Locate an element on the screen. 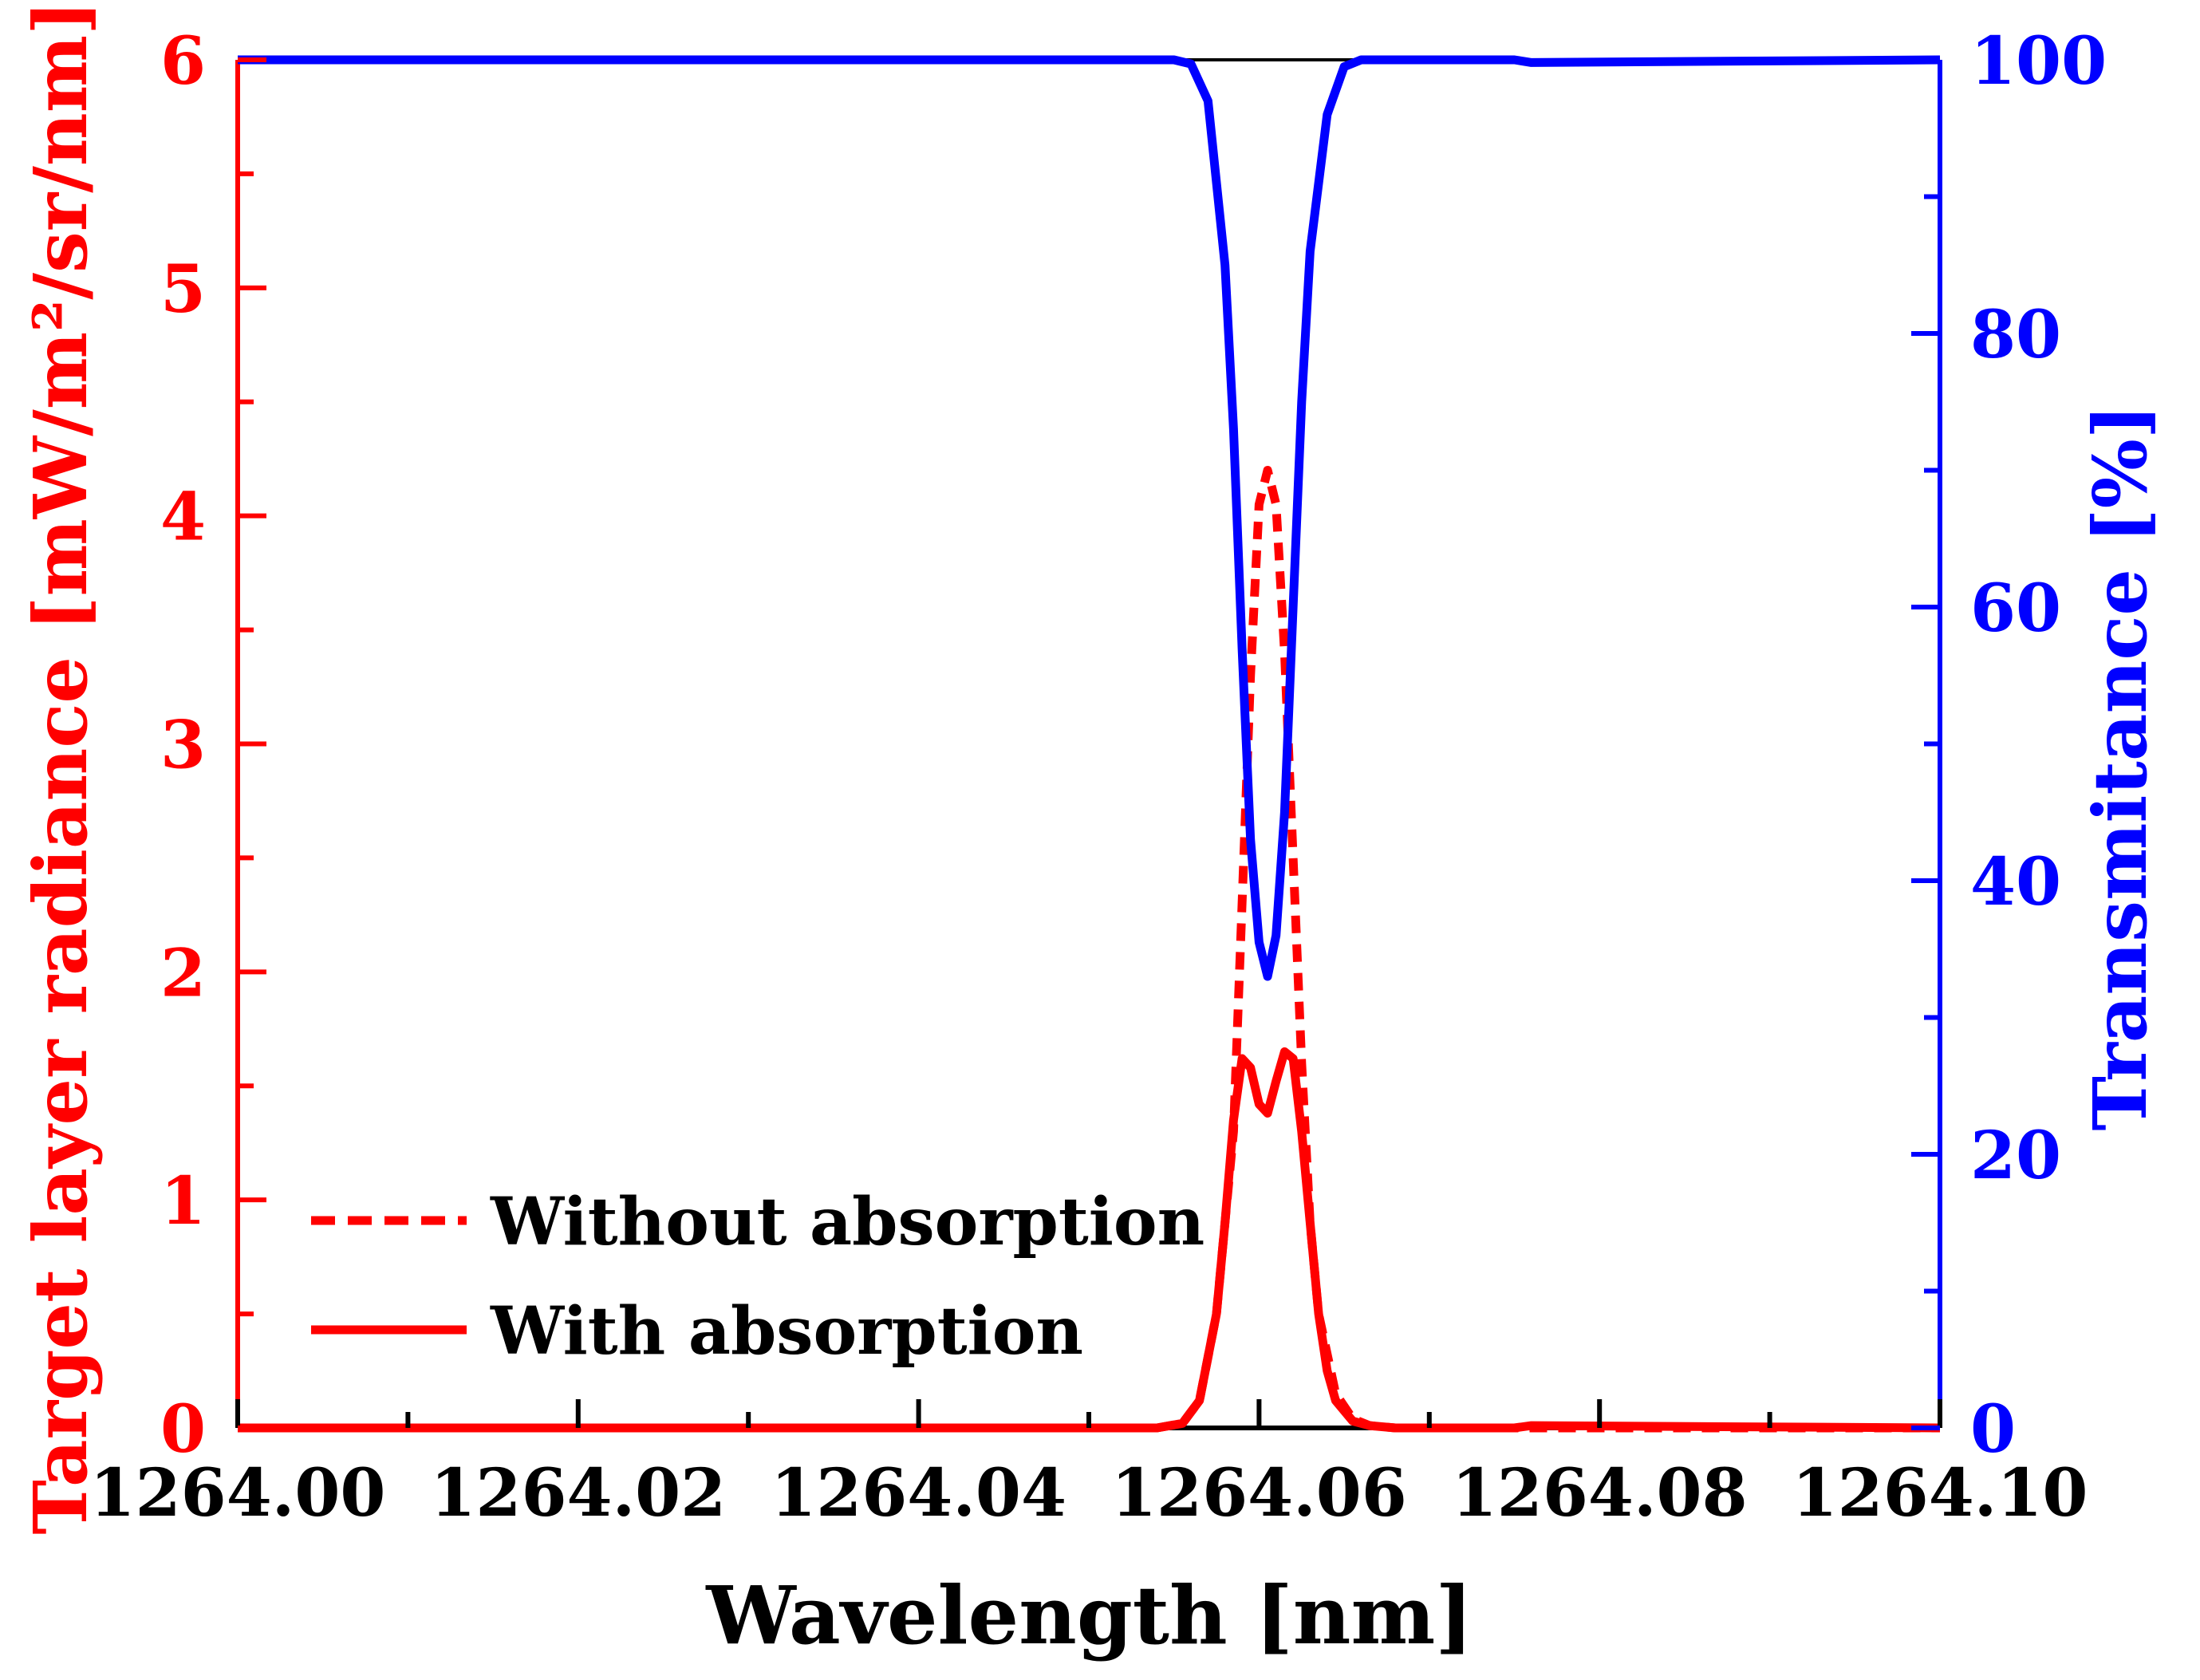 This screenshot has width=2200, height=1680. x-tick-label: 1264.02 is located at coordinates (578, 1493).